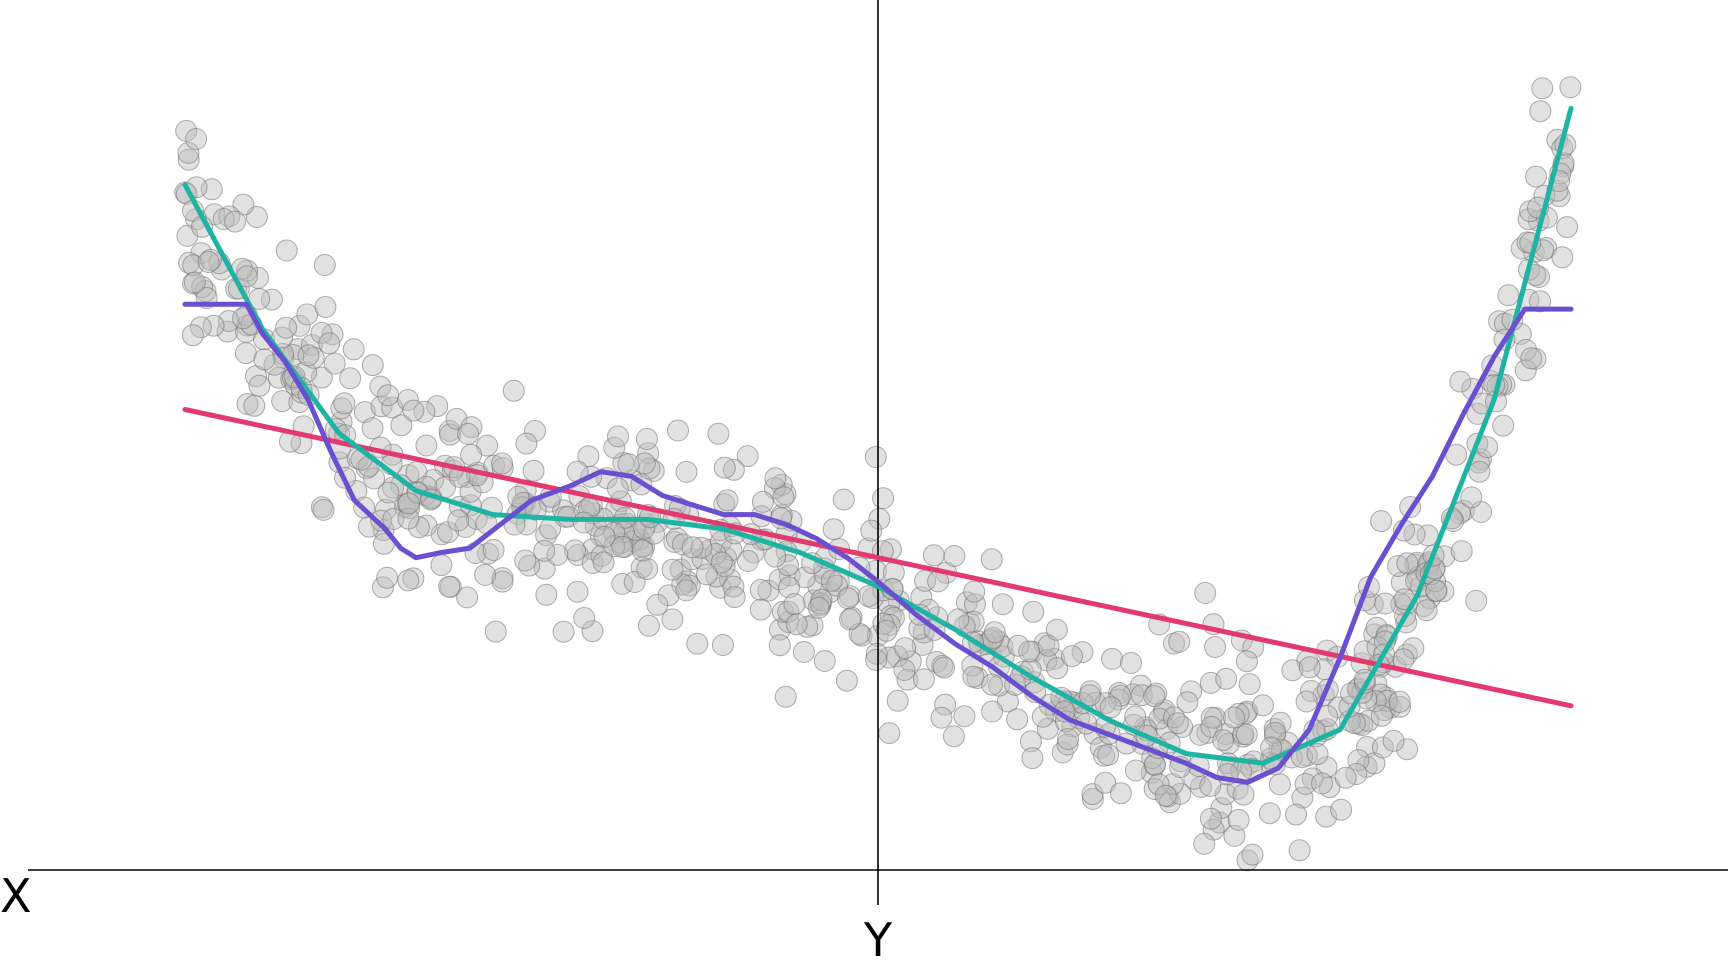  Describe the element at coordinates (878, 936) in the screenshot. I see `y-axis-label: Y` at that location.